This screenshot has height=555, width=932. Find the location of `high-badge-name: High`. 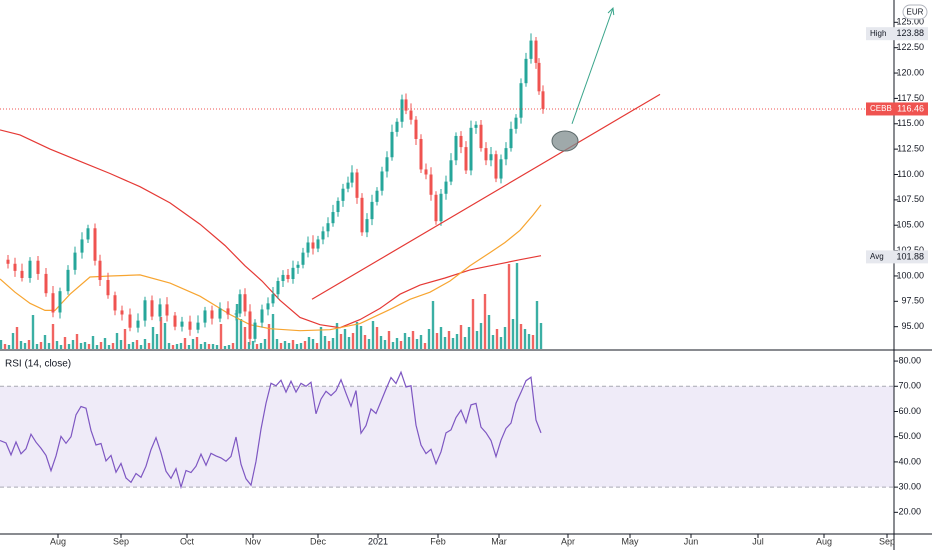

high-badge-name: High is located at coordinates (878, 33).